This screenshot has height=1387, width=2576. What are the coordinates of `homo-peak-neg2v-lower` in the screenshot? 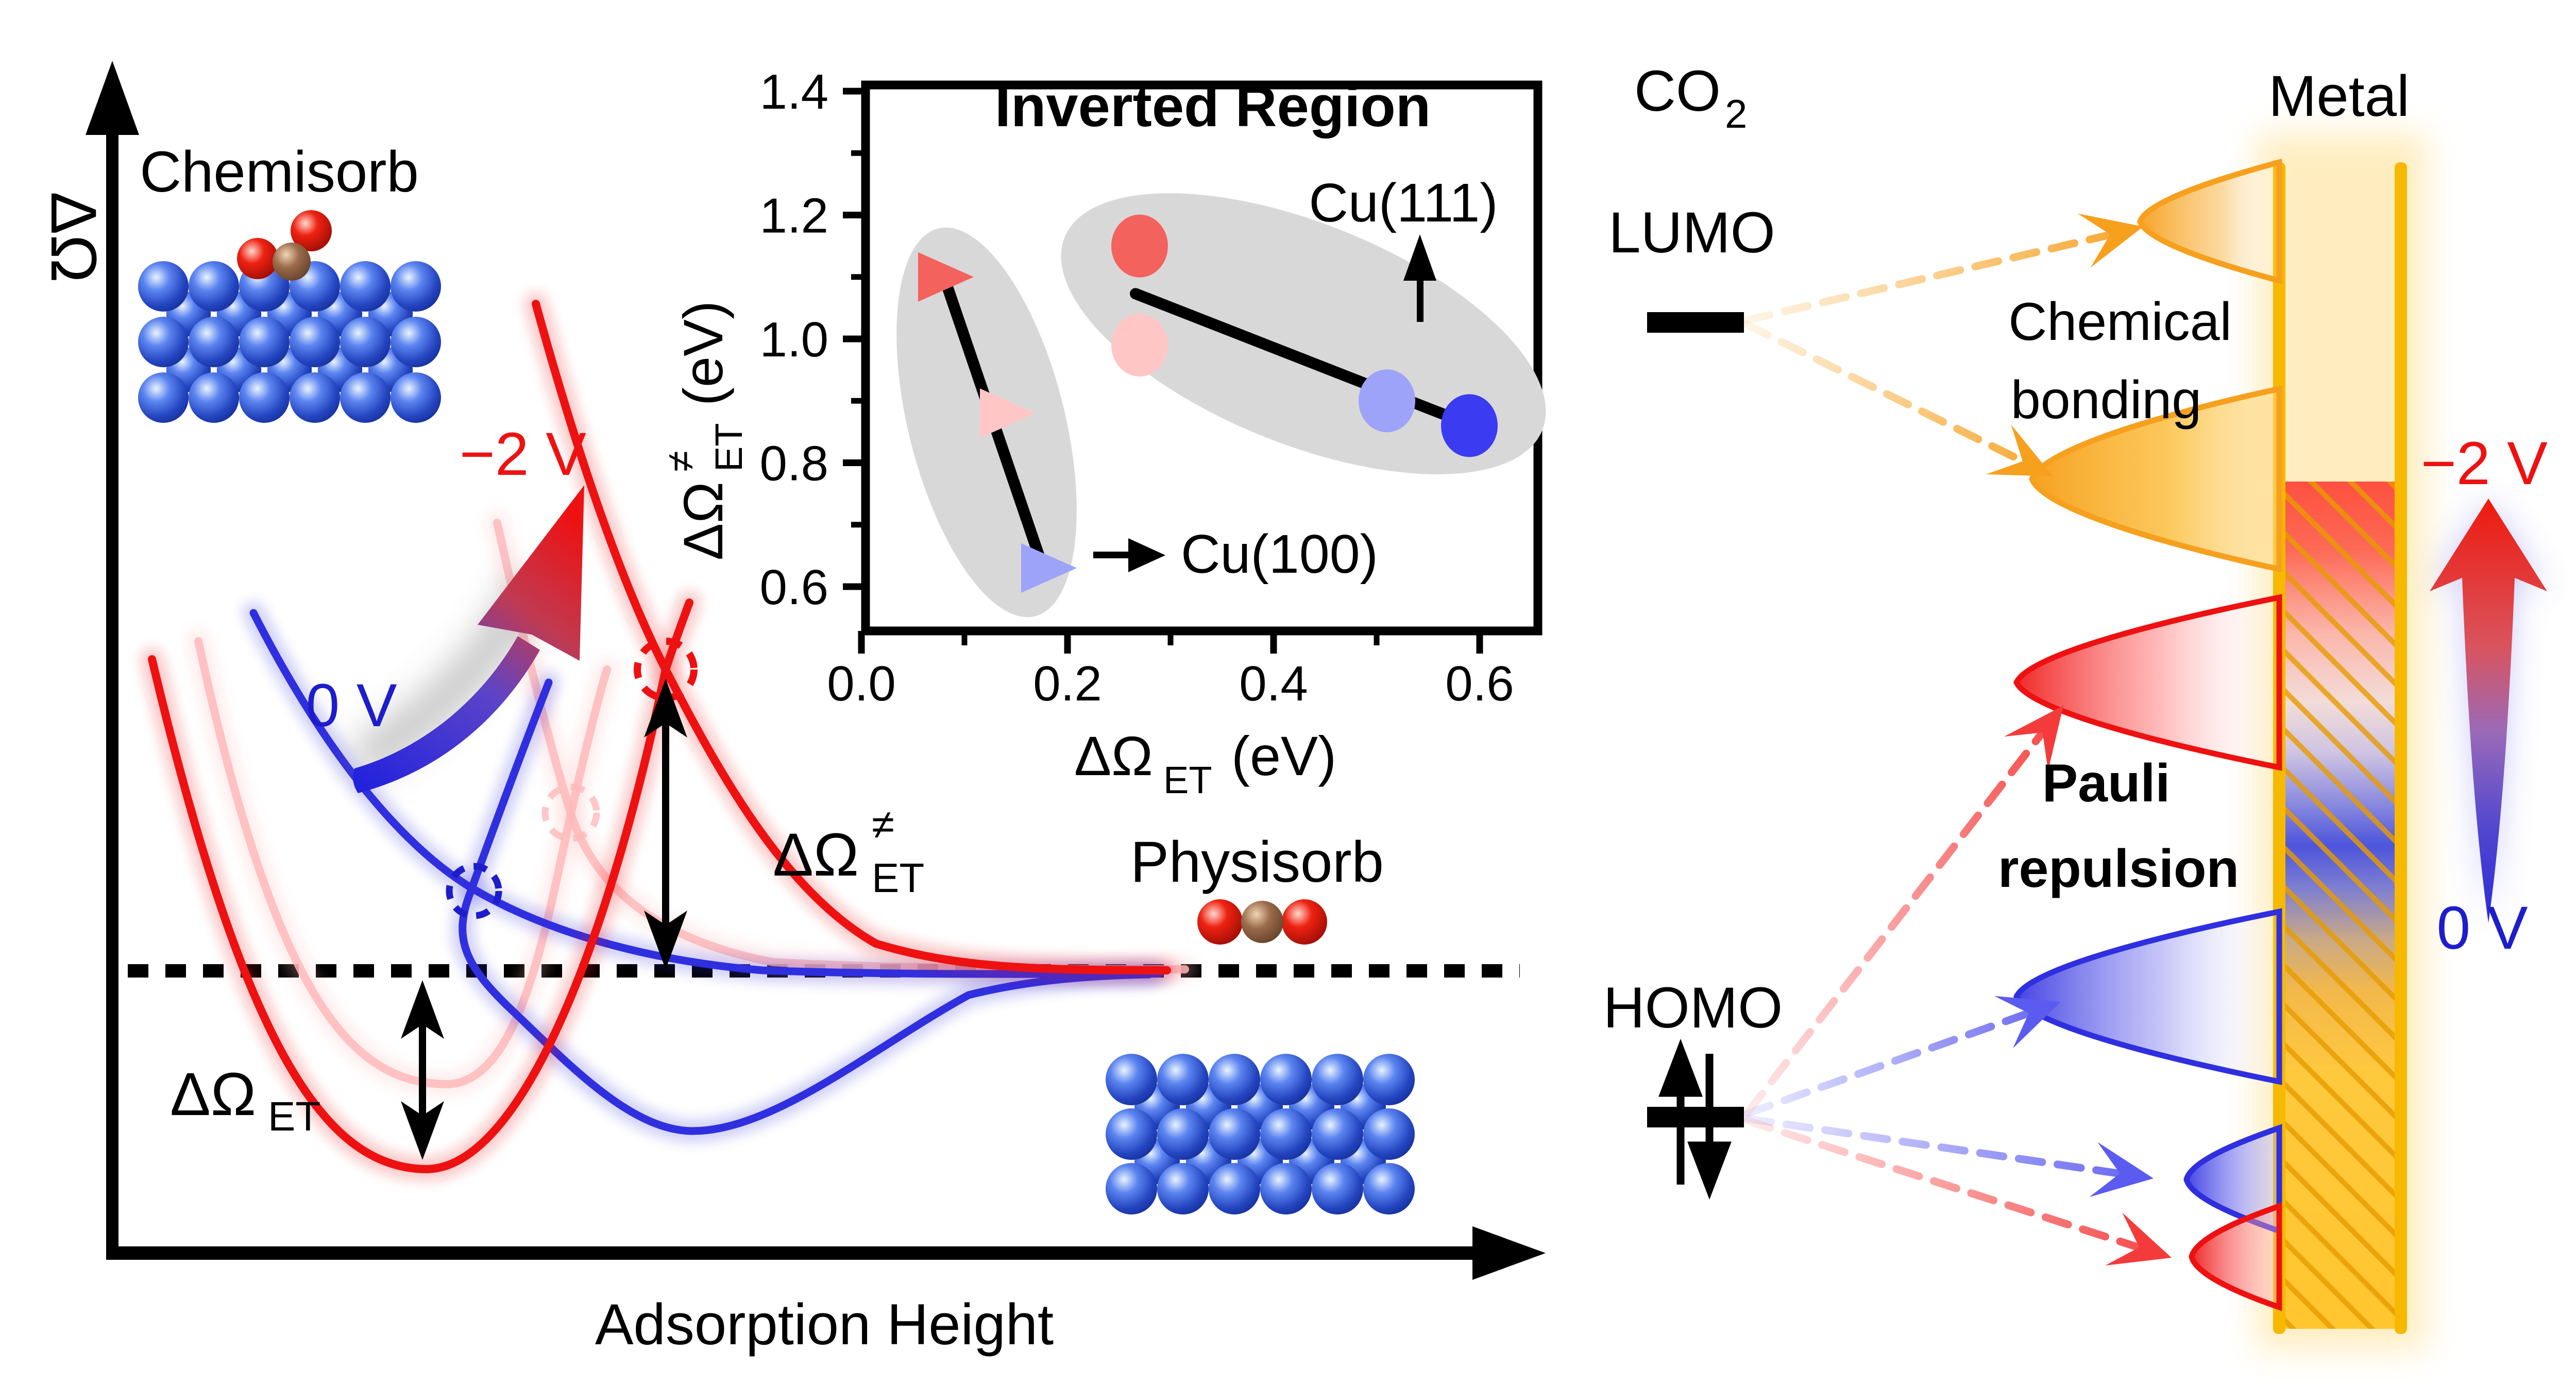 It's located at (2235, 1256).